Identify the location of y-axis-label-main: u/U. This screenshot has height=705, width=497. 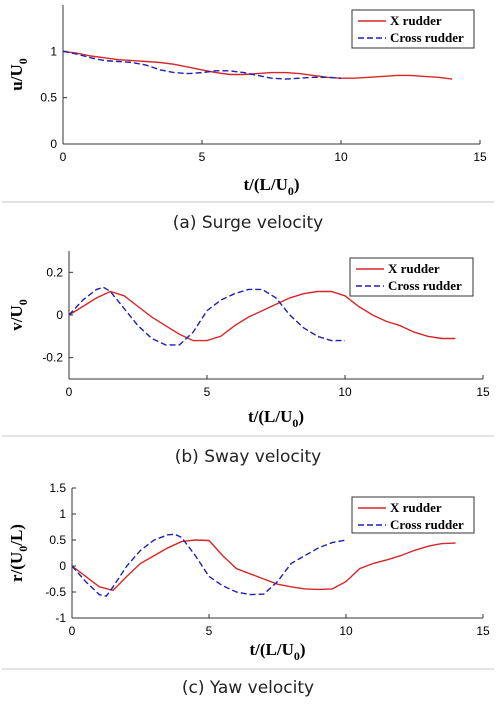
(16, 77).